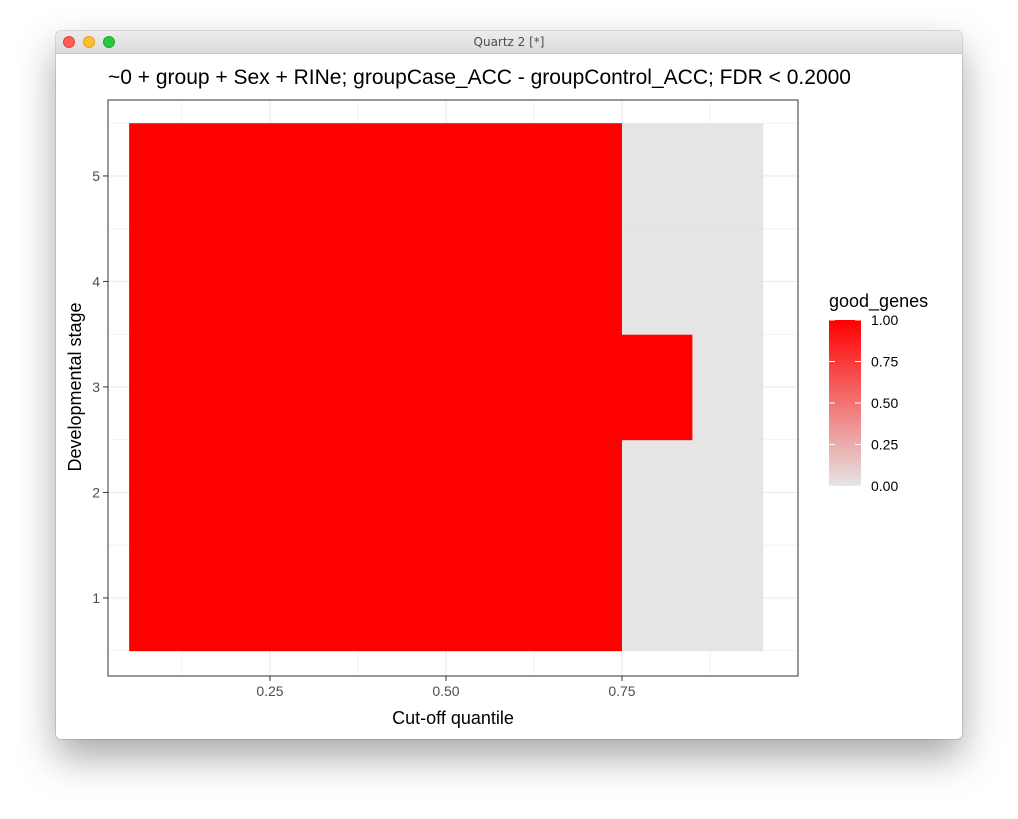 The image size is (1018, 819). What do you see at coordinates (445, 691) in the screenshot?
I see `x-tick-label: 0.50` at bounding box center [445, 691].